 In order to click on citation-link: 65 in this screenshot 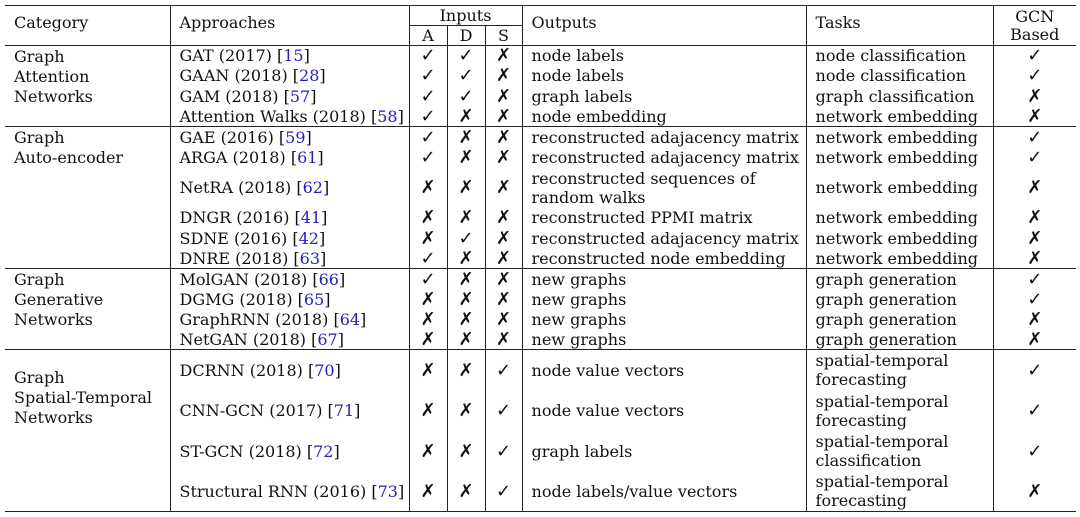, I will do `click(314, 299)`.